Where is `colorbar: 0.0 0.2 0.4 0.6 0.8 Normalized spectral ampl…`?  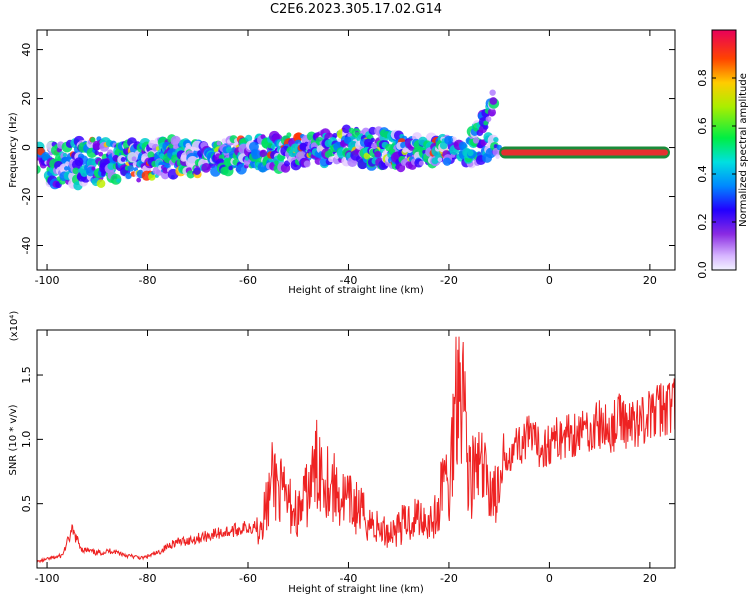 colorbar: 0.0 0.2 0.4 0.6 0.8 Normalized spectral ampl… is located at coordinates (722, 154).